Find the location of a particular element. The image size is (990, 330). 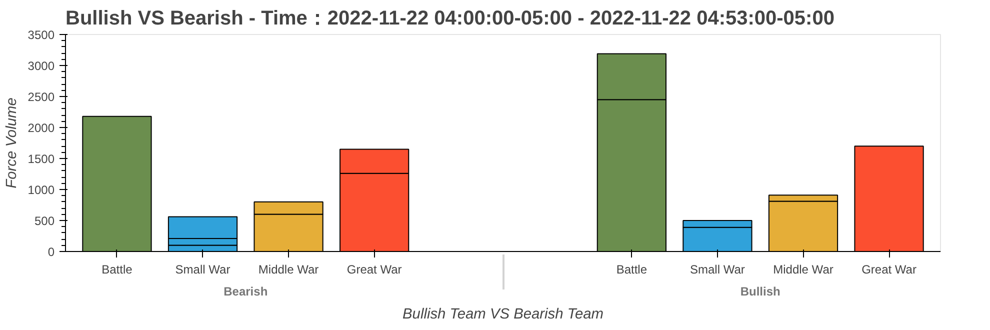

chart-title: Bullish VS Bearish - Time：2022-11-22 04:00:00-05:00 - 2022-11-22 04:53:00-05:00 is located at coordinates (450, 19).